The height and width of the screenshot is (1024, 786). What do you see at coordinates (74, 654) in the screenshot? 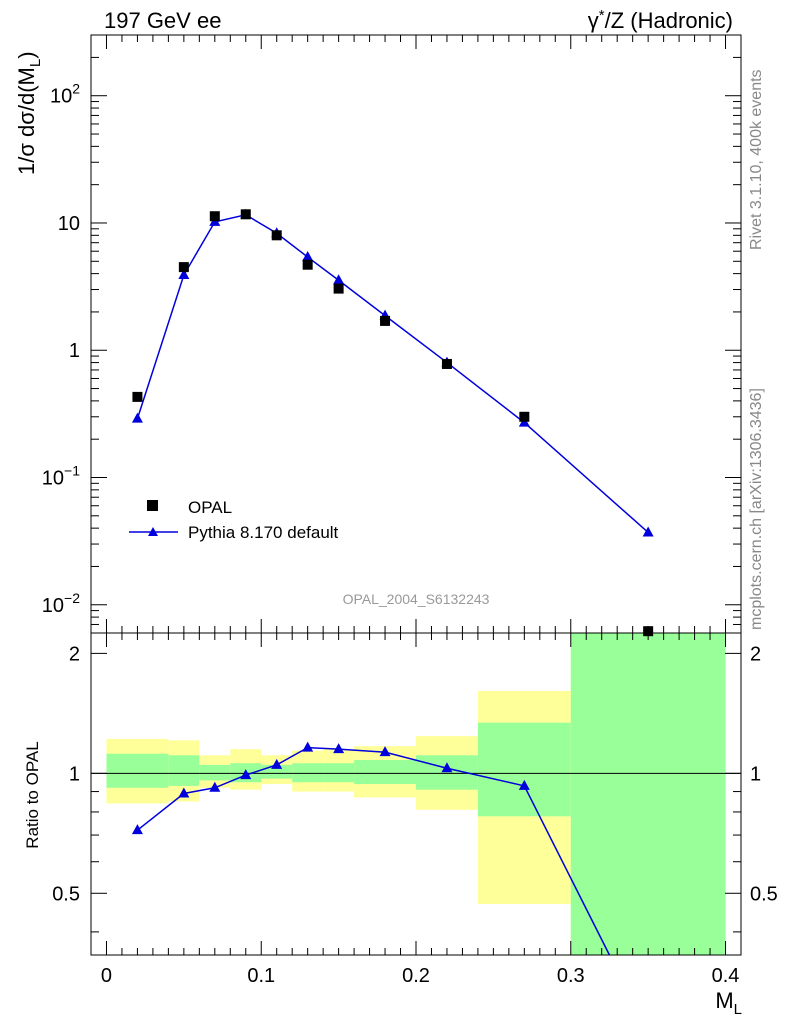
I see `ratio-y-tick-label: 2` at bounding box center [74, 654].